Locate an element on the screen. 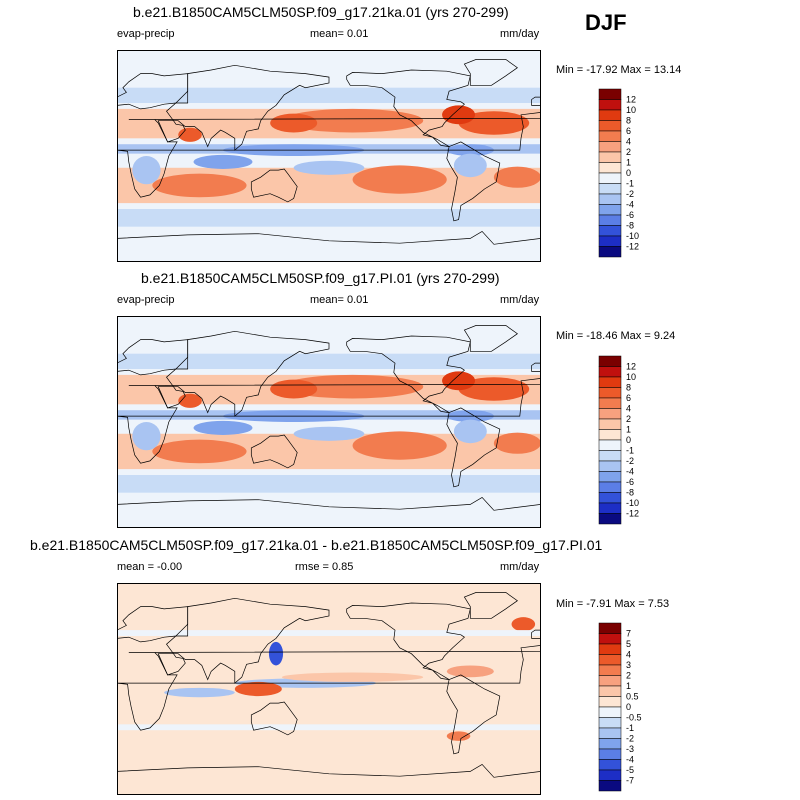  colorbar-tick-label: 0 is located at coordinates (628, 707).